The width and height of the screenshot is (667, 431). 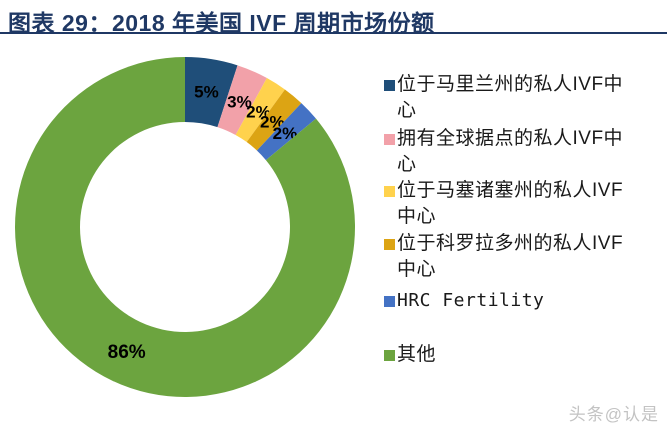 I want to click on legend-item: 位于马里兰州的私人IVF中心, so click(x=523, y=98).